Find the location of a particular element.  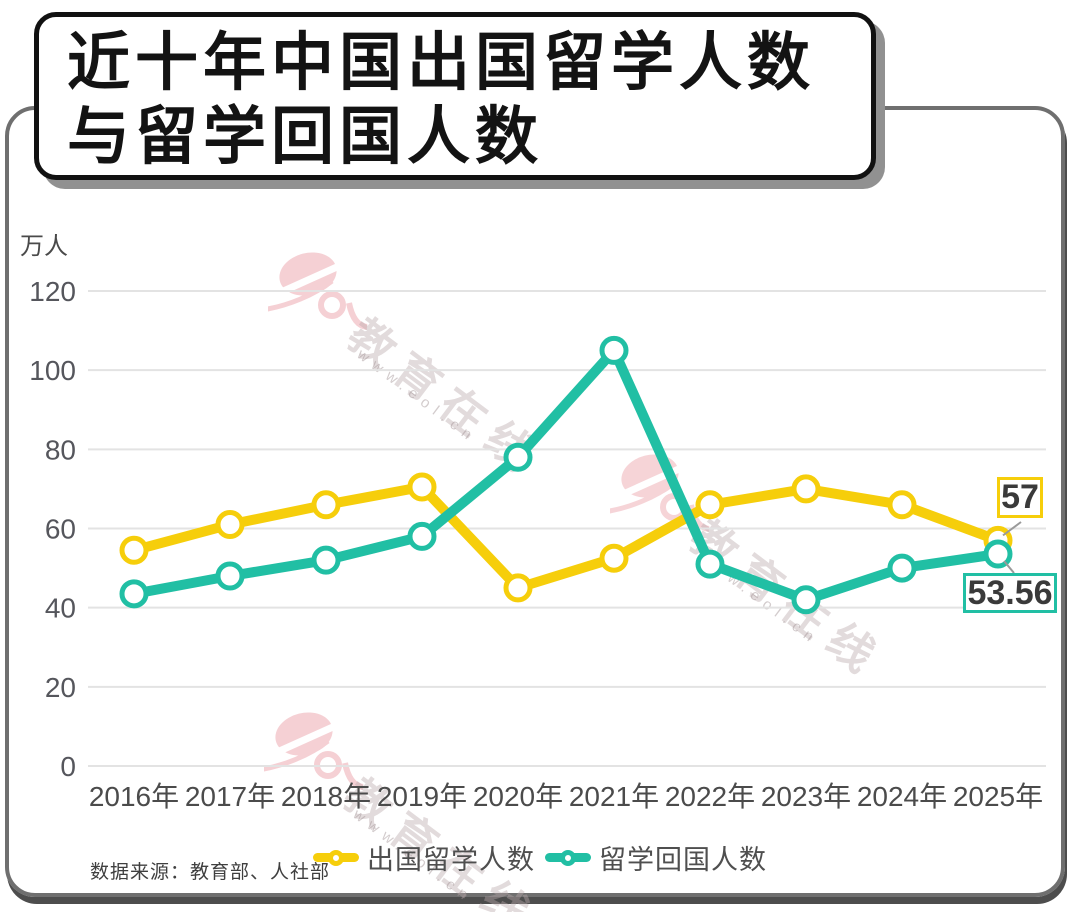

y-axis-ticks: 0 20 40 60 80 100 120 is located at coordinates (52, 529).